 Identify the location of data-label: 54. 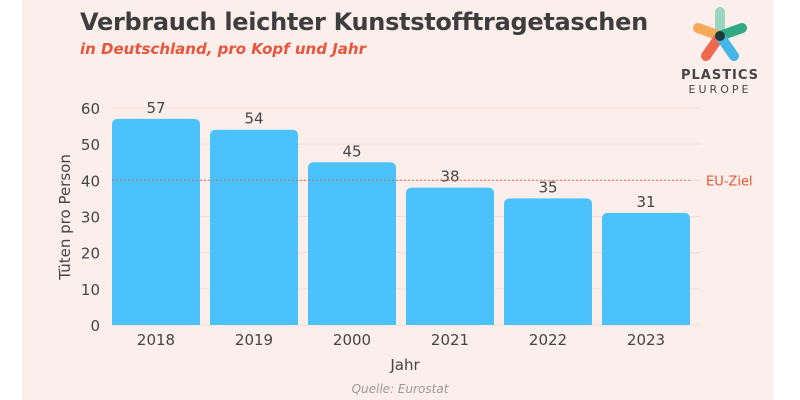
(253, 119).